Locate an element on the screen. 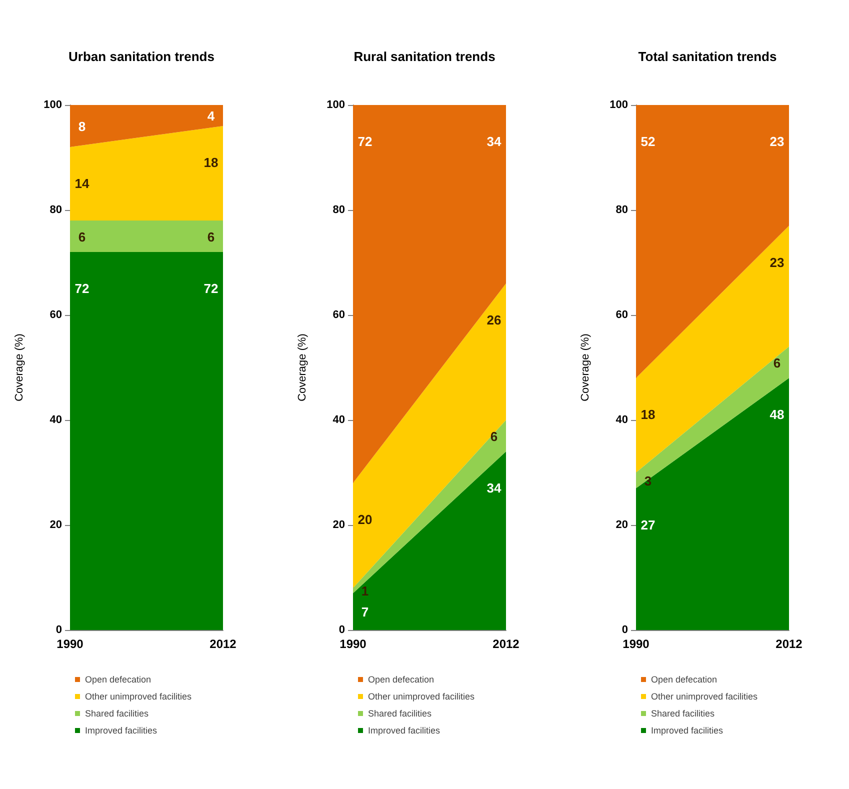 The image size is (849, 789). data-label: 1 is located at coordinates (365, 591).